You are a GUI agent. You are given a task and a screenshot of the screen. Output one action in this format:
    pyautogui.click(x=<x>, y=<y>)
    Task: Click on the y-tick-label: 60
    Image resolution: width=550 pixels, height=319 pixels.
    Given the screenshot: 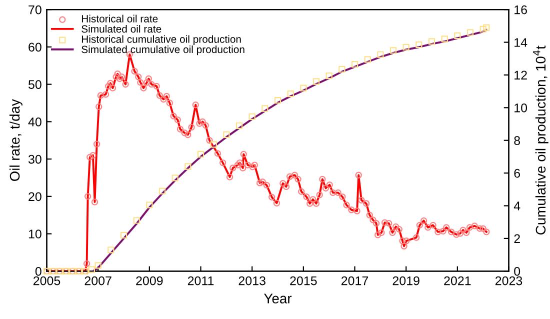 What is the action you would take?
    pyautogui.click(x=35, y=47)
    